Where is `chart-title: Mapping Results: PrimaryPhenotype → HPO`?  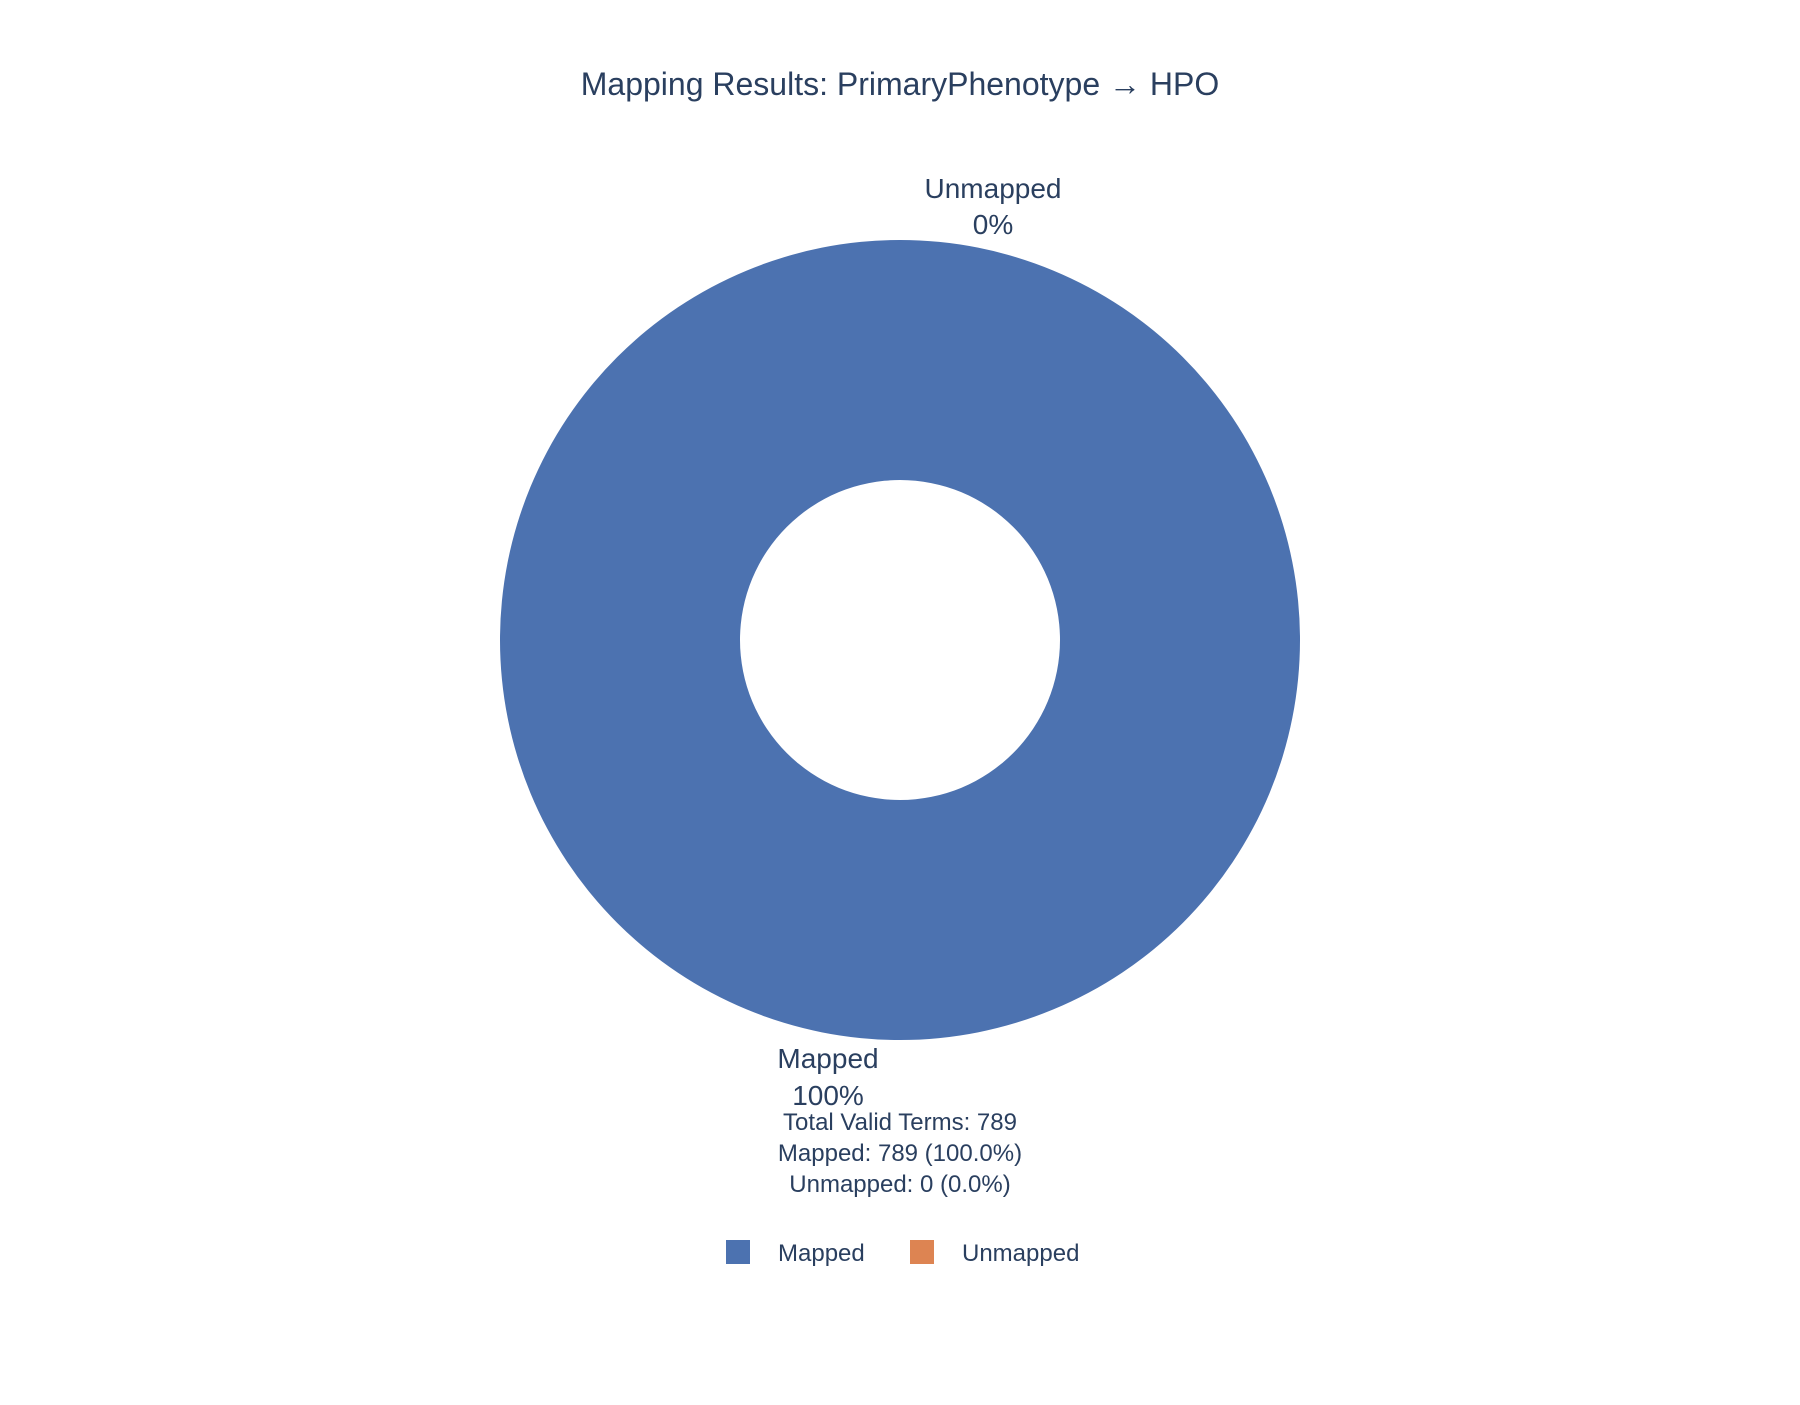
chart-title: Mapping Results: PrimaryPhenotype → HPO is located at coordinates (900, 84).